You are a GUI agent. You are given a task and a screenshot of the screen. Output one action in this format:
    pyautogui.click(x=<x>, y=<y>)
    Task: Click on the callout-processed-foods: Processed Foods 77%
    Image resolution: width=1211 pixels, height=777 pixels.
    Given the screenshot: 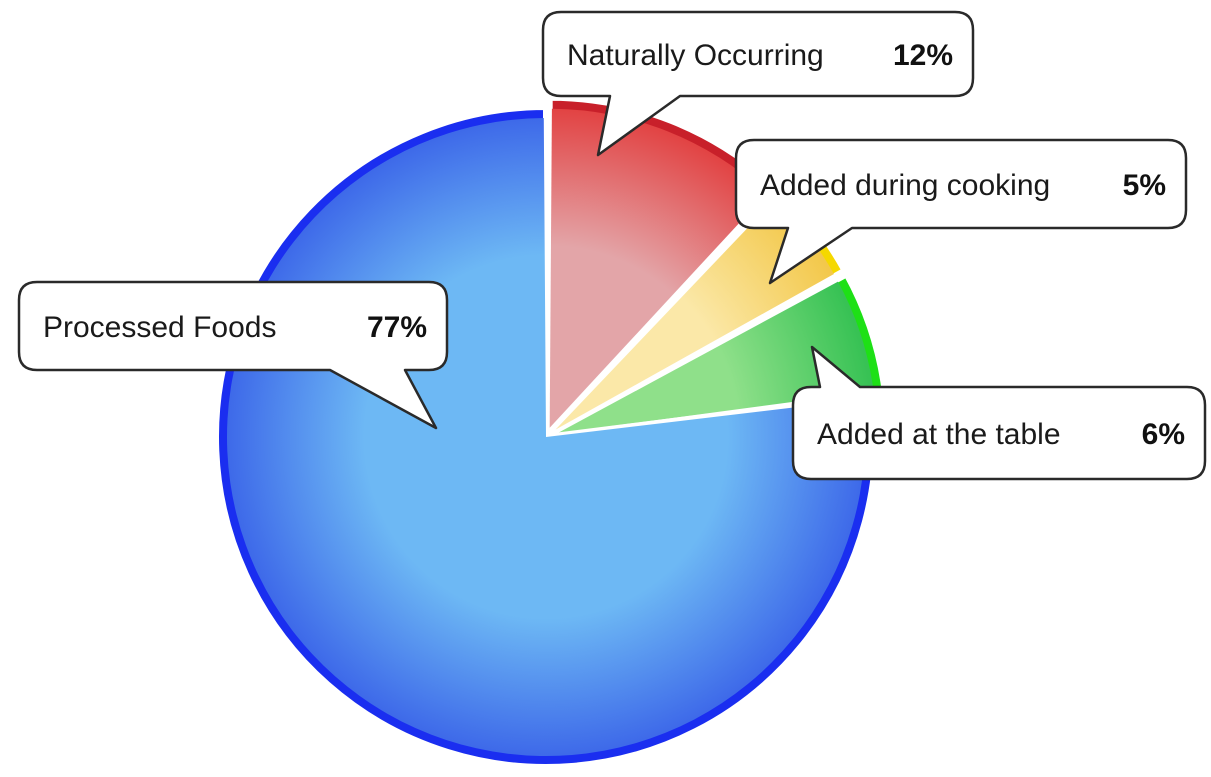 What is the action you would take?
    pyautogui.click(x=233, y=355)
    